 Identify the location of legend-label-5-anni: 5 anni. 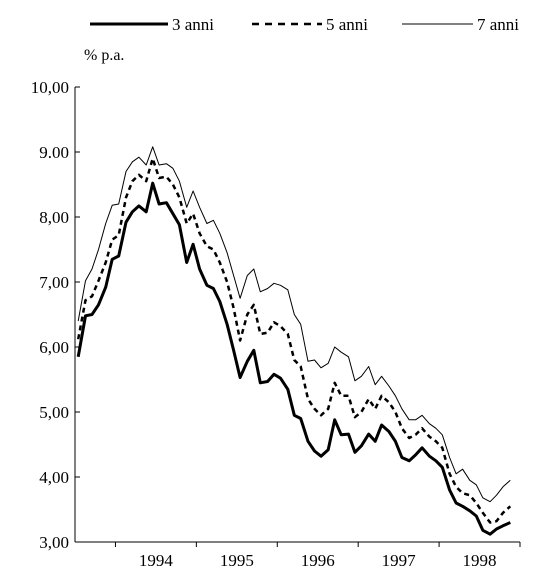
(347, 24).